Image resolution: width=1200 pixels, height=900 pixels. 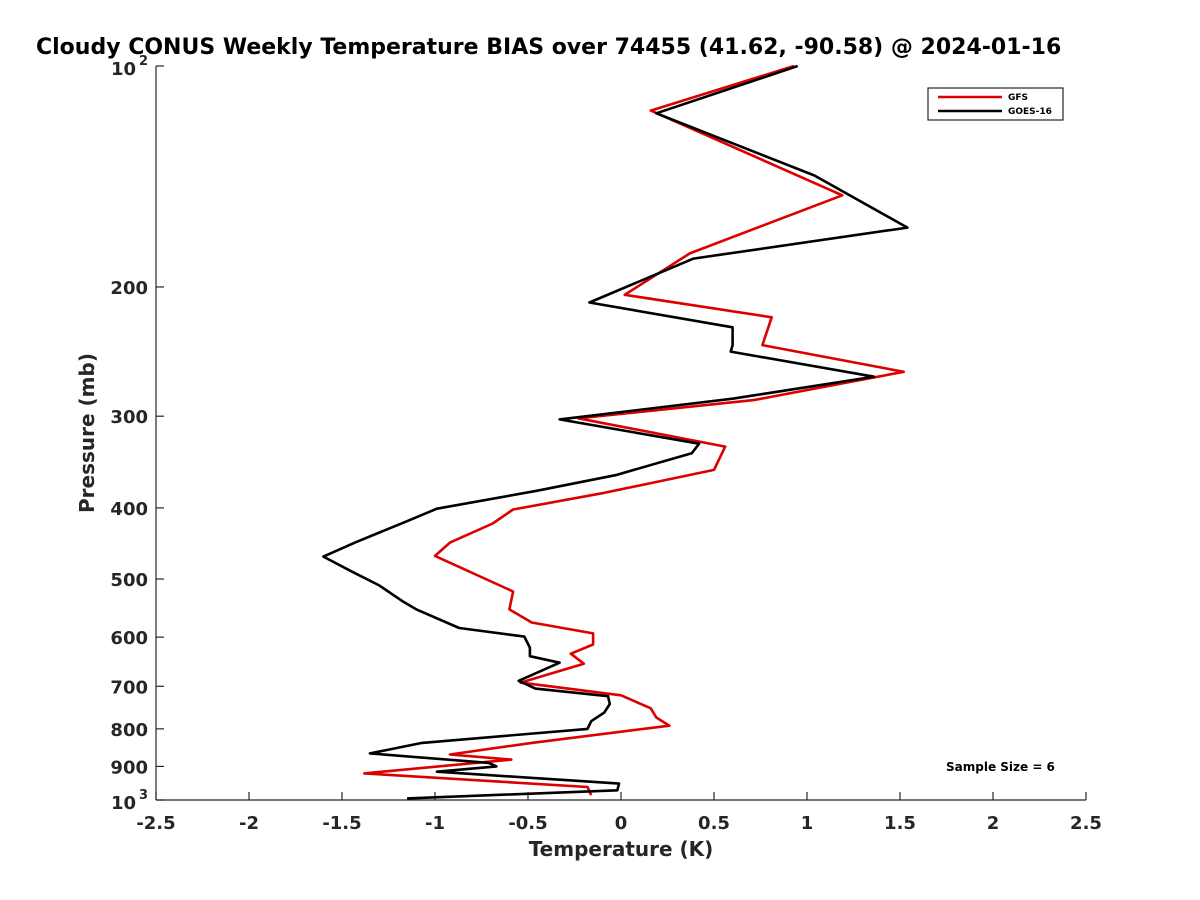 I want to click on y-tick-label: 700, so click(x=129, y=687).